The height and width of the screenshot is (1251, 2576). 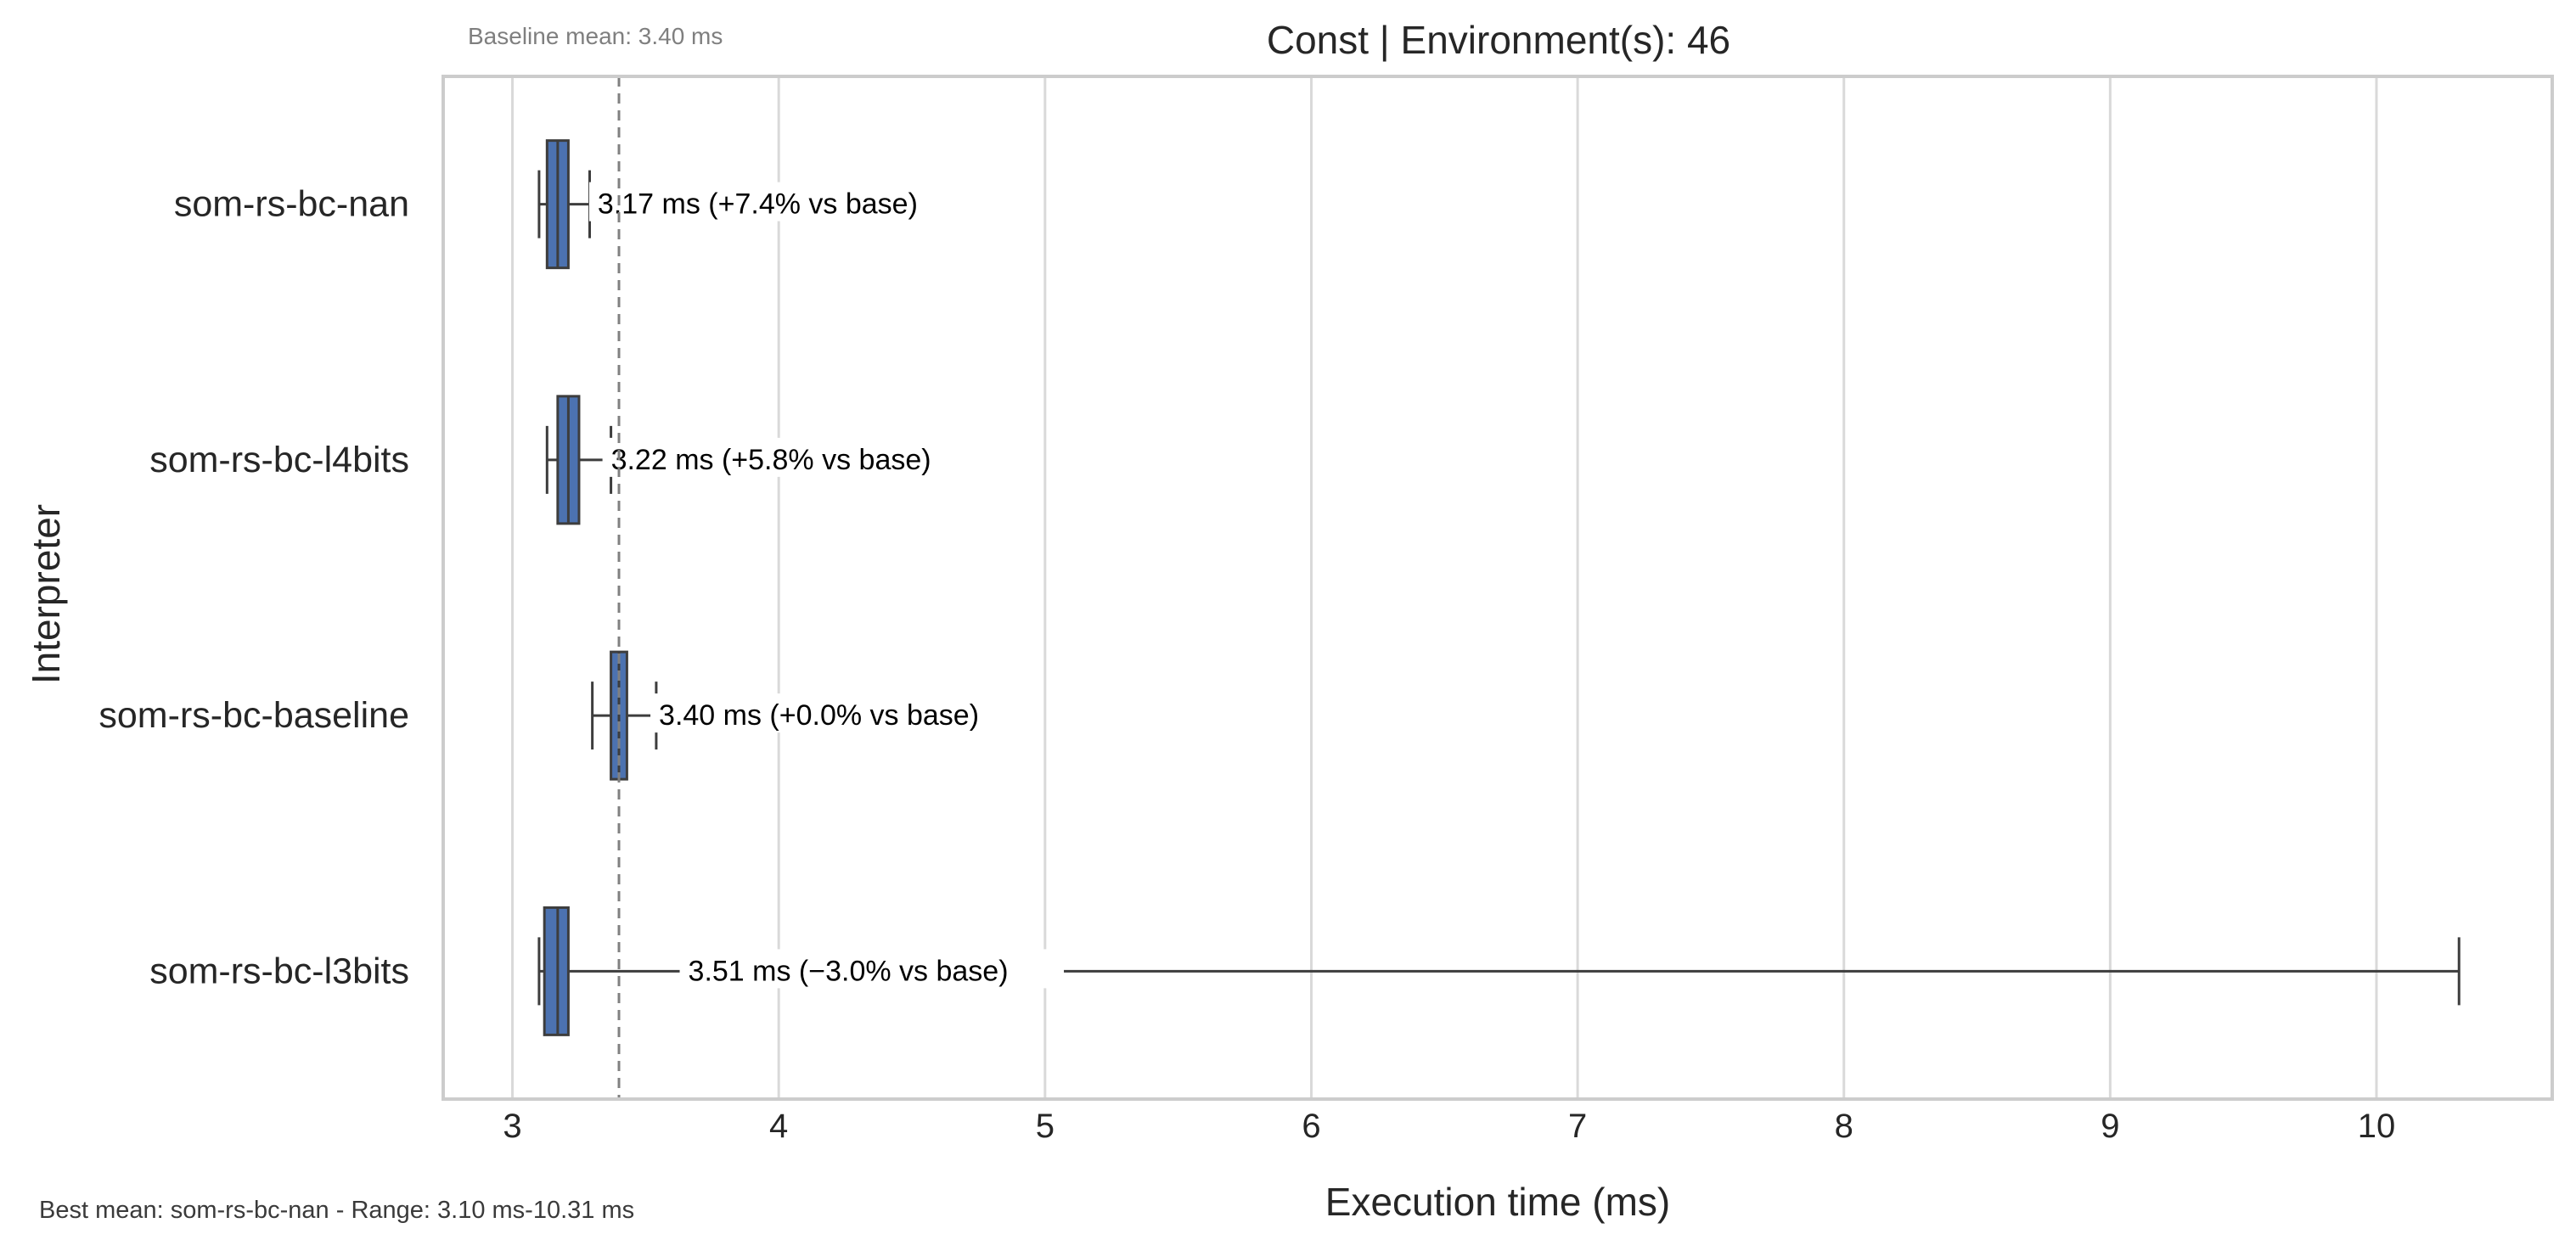 What do you see at coordinates (279, 460) in the screenshot?
I see `y-tick-label: som-rs-bc-l4bits` at bounding box center [279, 460].